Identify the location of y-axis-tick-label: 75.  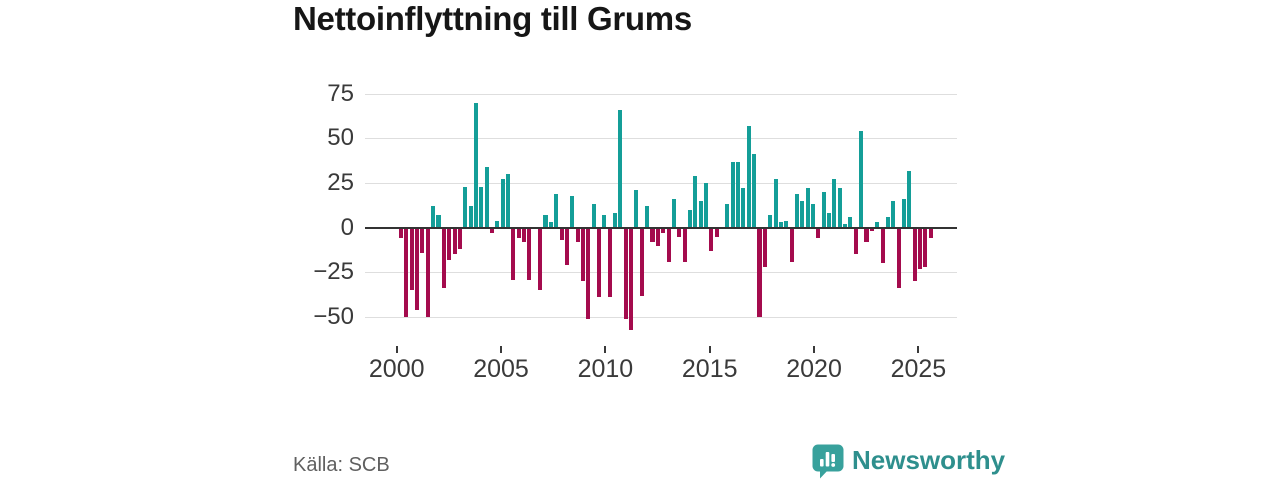
(340, 93).